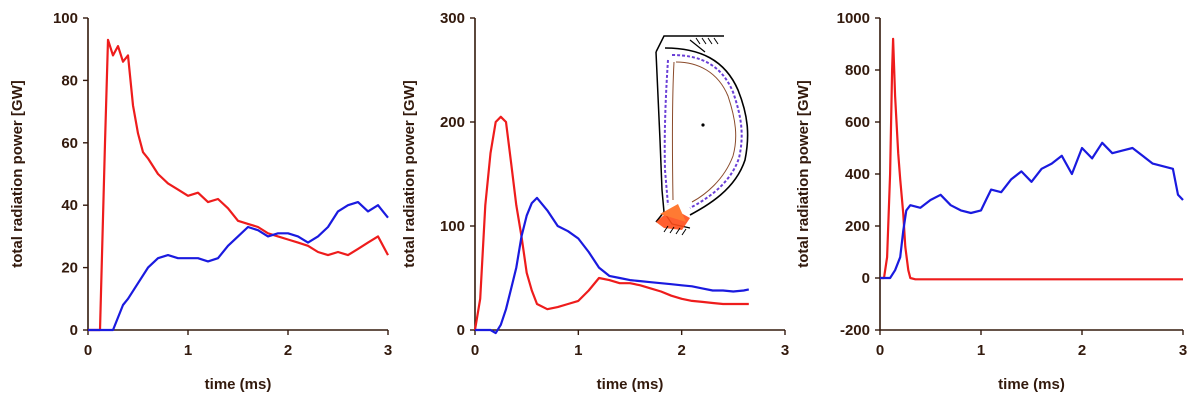 This screenshot has height=399, width=1194. Describe the element at coordinates (69, 205) in the screenshot. I see `y-tick-label: 40` at that location.